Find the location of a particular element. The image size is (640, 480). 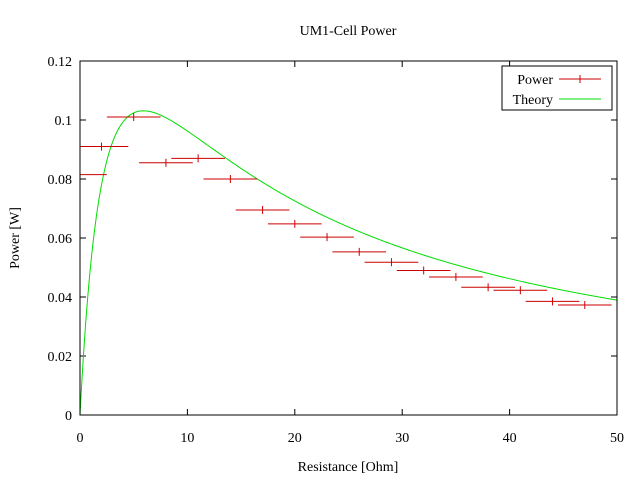

x-tick-label: 40 is located at coordinates (510, 438).